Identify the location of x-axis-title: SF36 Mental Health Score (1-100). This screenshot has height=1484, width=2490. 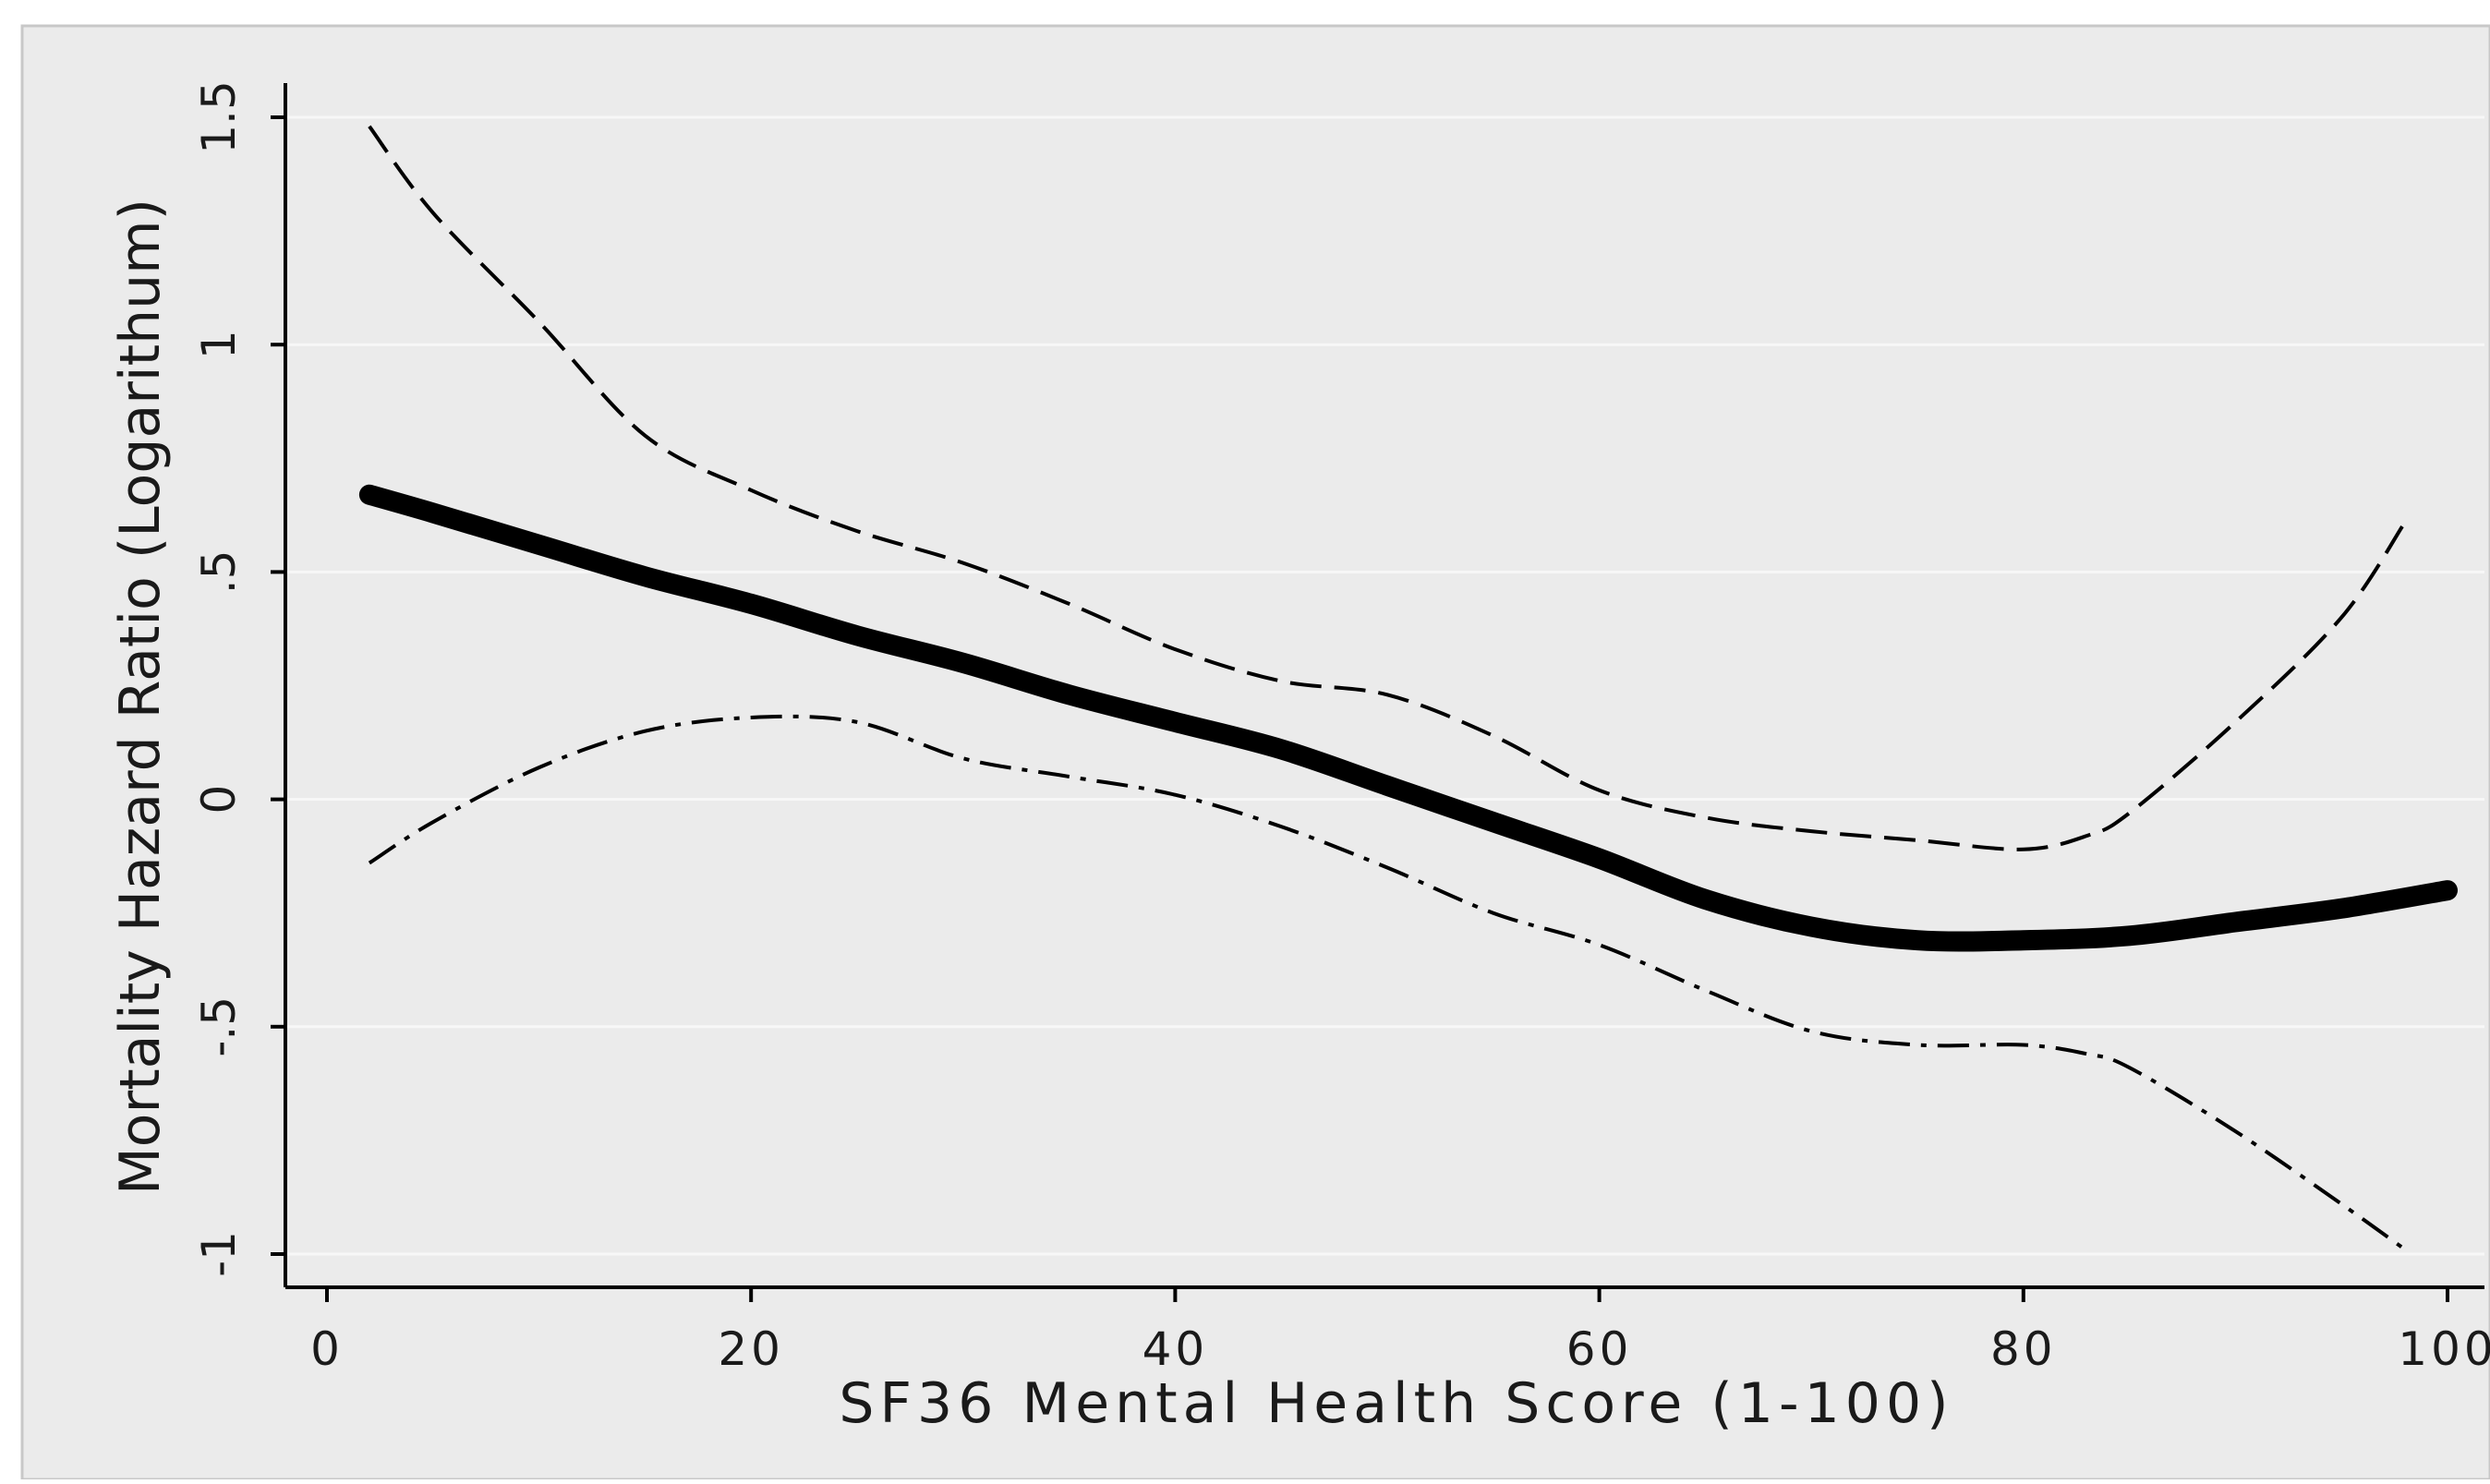
(1396, 1403).